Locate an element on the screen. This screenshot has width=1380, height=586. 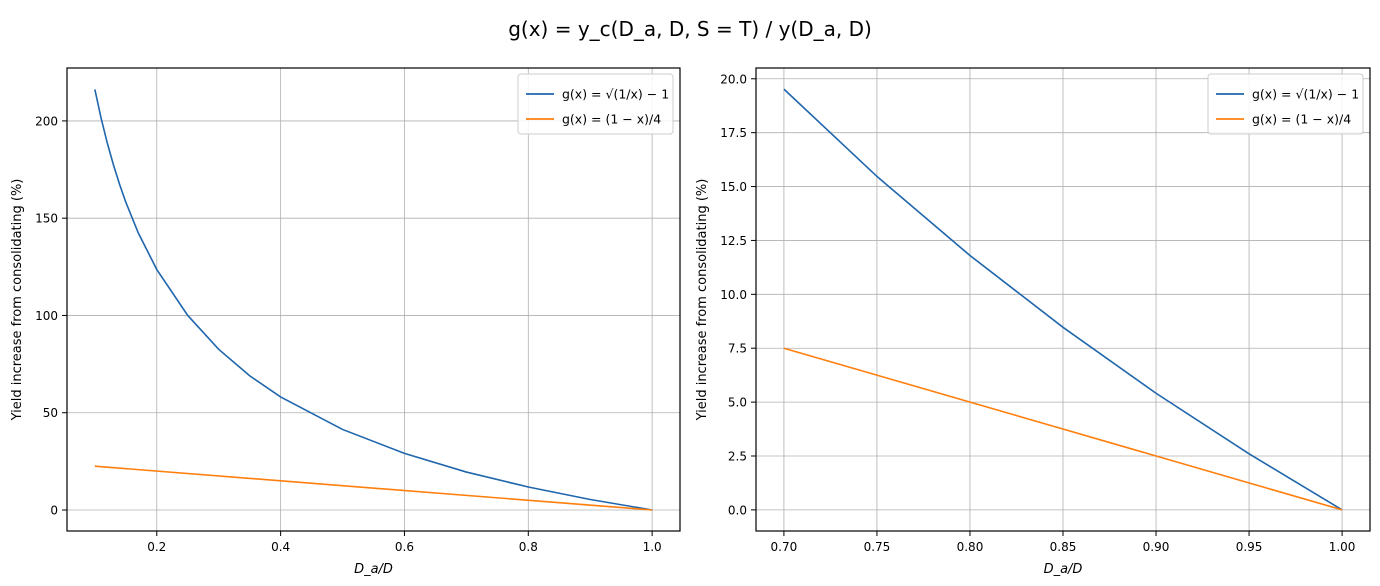
x-tick-label: 0.2 is located at coordinates (156, 547).